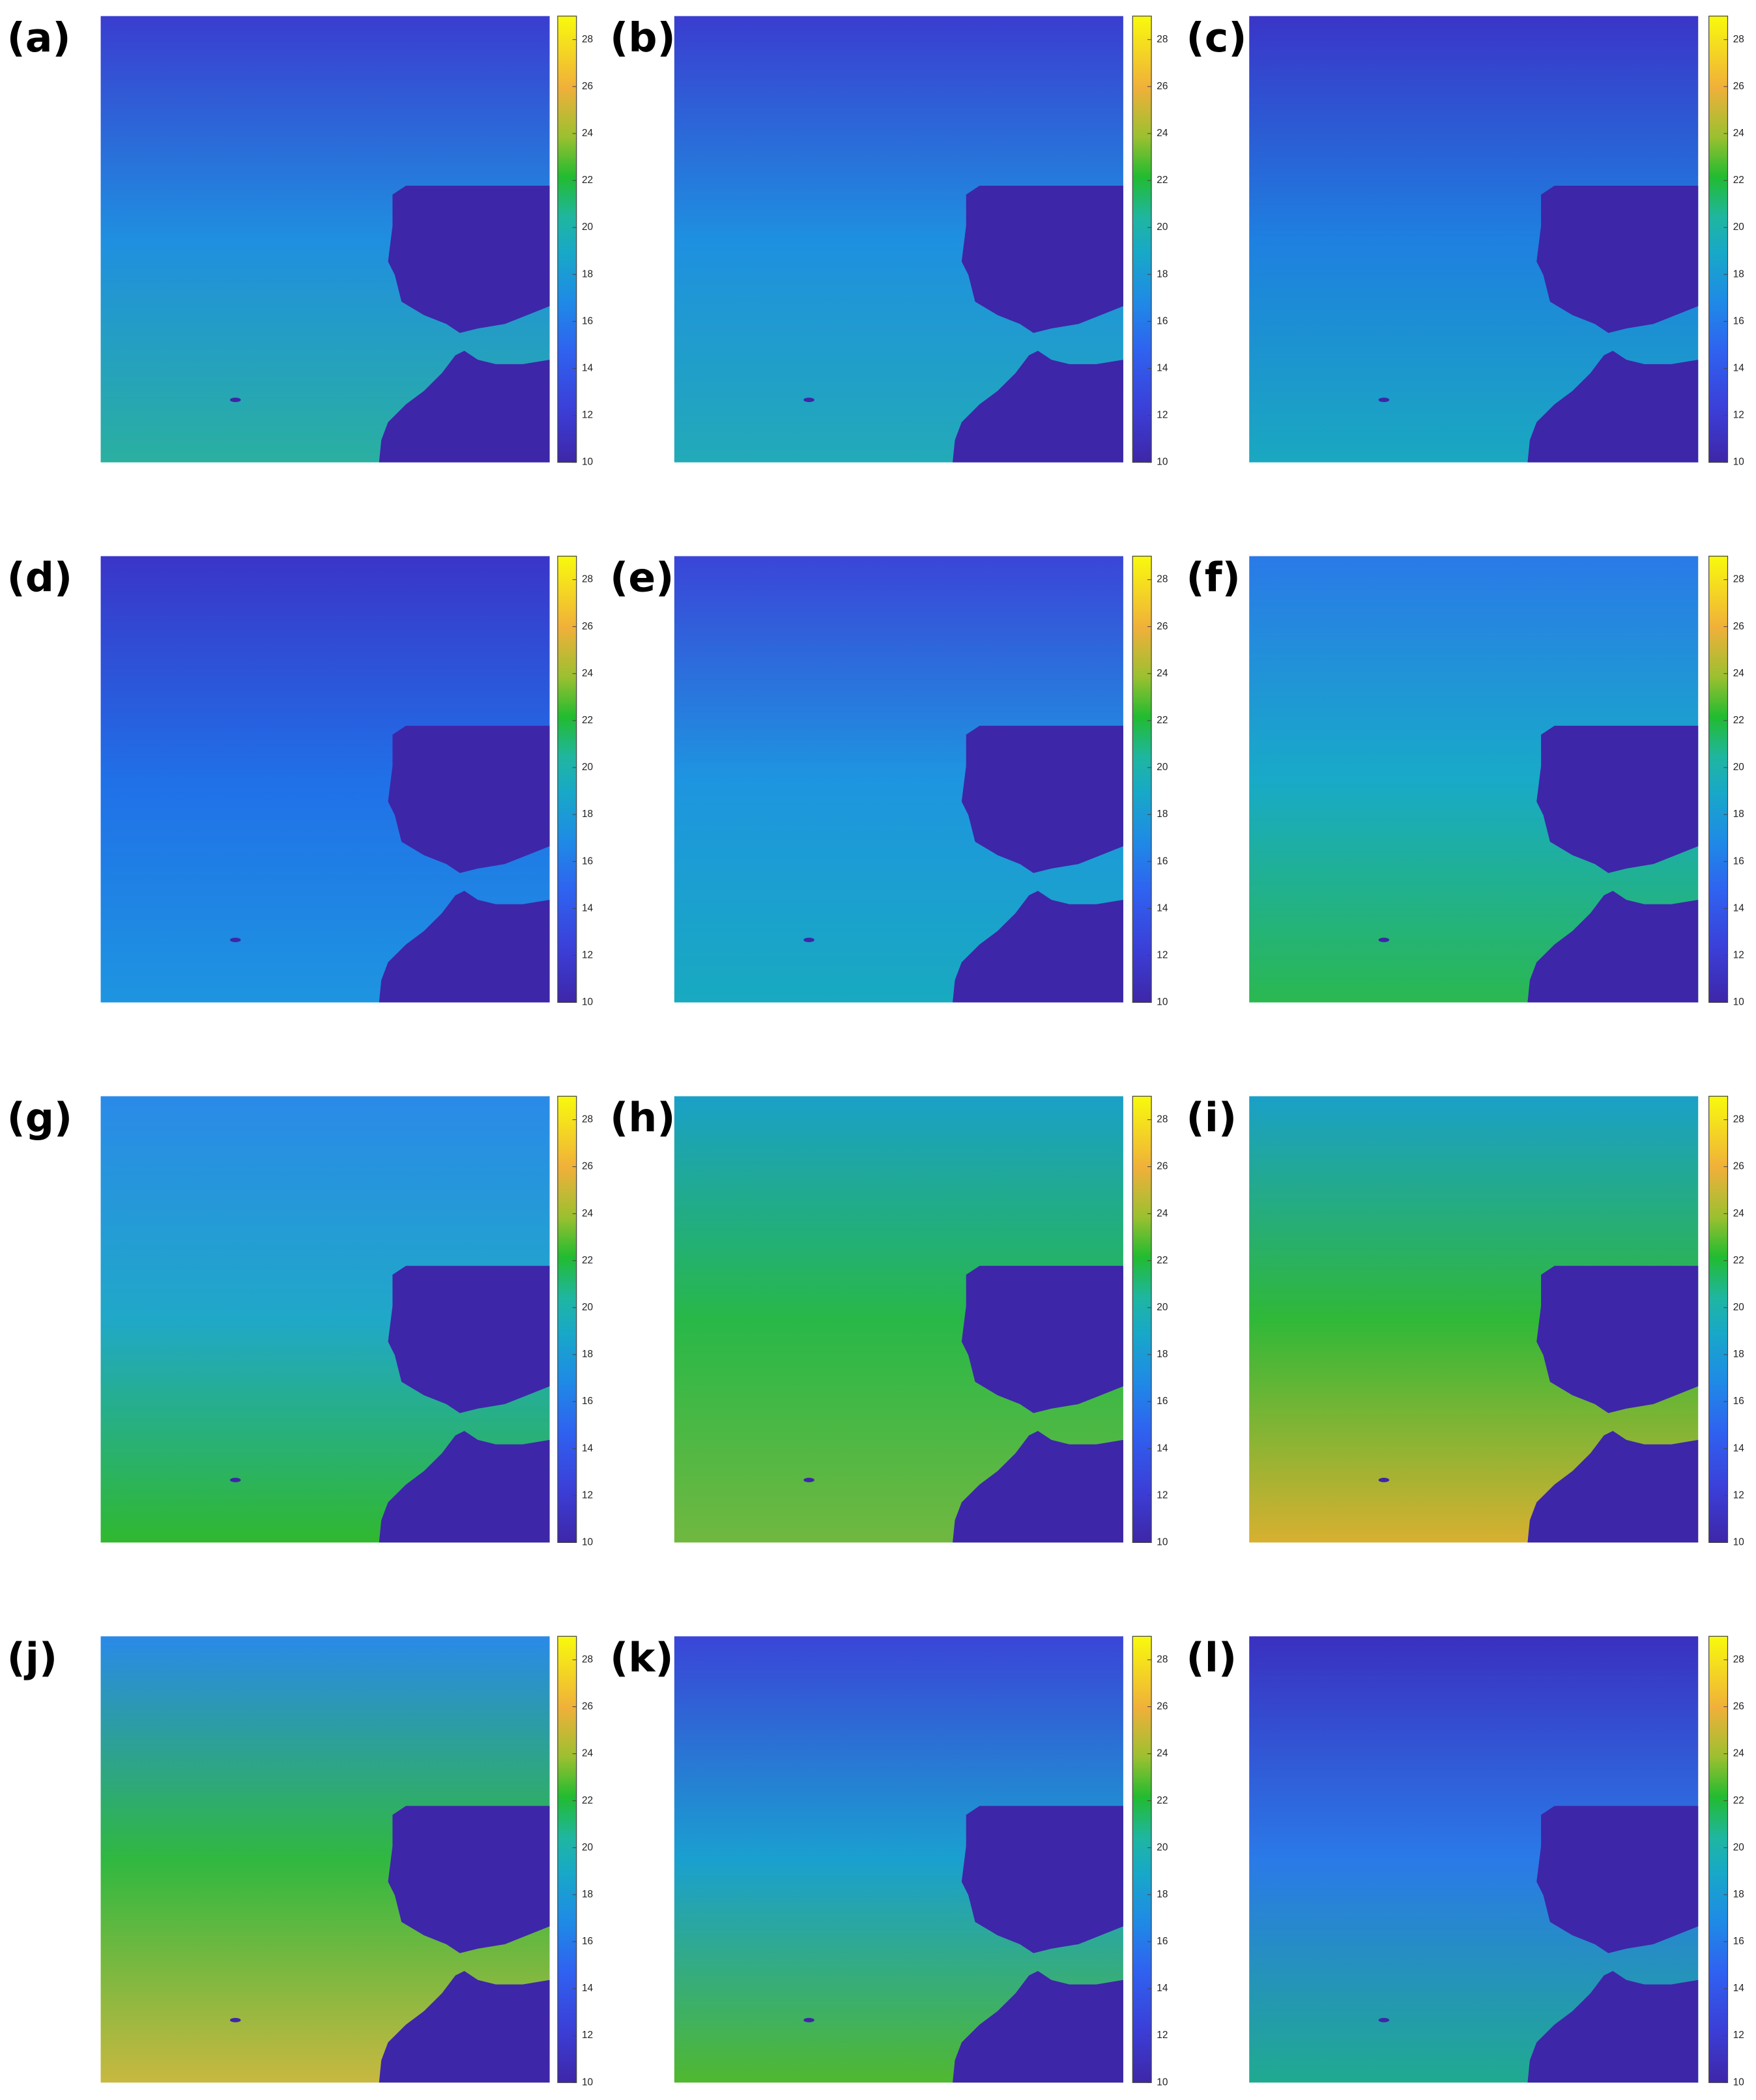  I want to click on panel: (l) 10 12 14 16 18 20 22 24 26 28, so click(1466, 1861).